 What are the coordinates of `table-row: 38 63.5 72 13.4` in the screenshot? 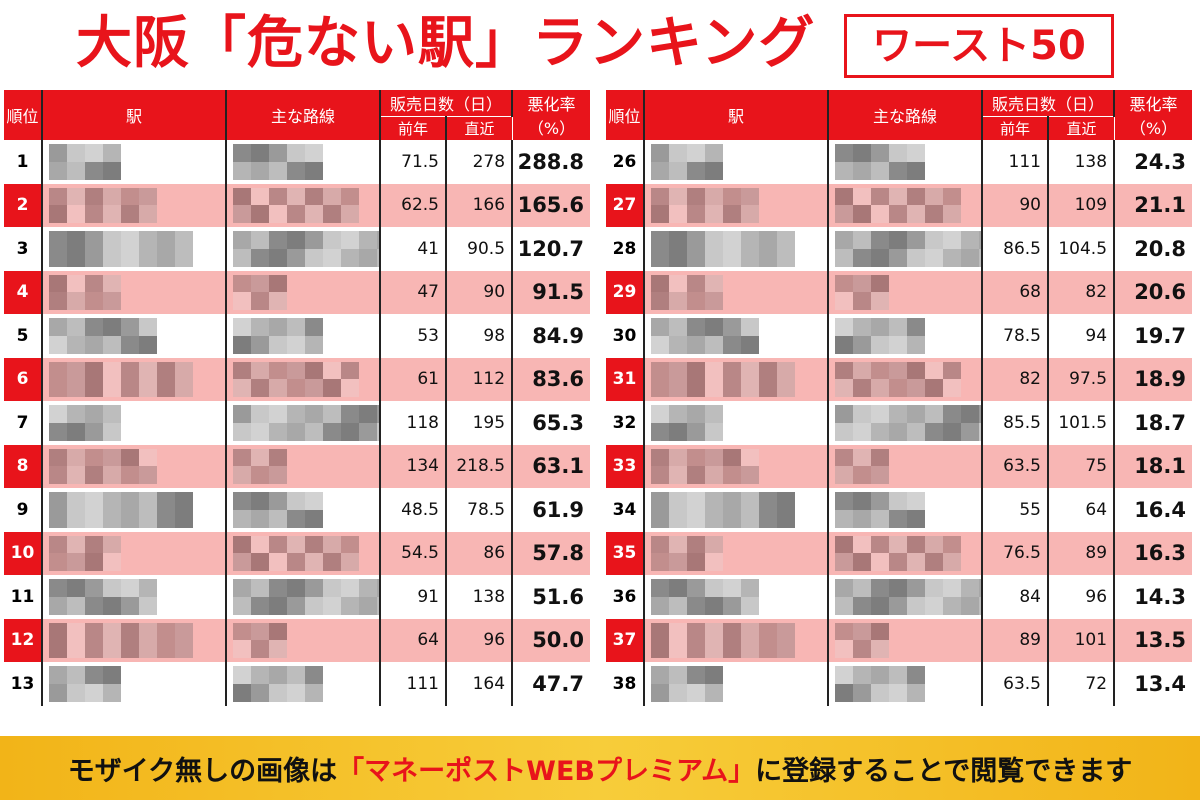 It's located at (899, 684).